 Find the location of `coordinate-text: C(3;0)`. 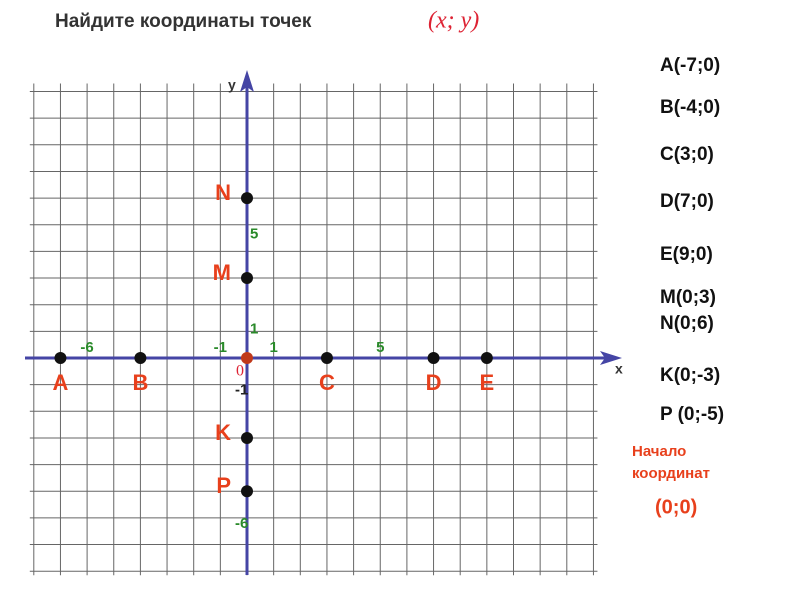

coordinate-text: C(3;0) is located at coordinates (687, 154).